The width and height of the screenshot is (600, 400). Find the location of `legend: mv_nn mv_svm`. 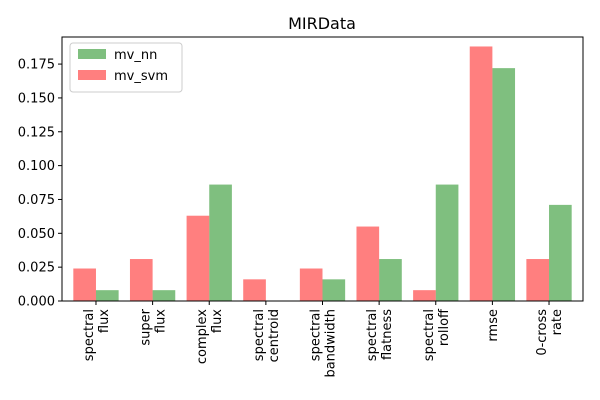

legend: mv_nn mv_svm is located at coordinates (126, 67).